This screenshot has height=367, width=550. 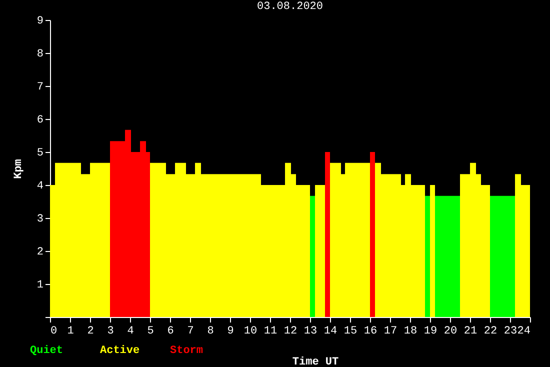 I want to click on x-tick-label: 0, so click(x=54, y=332).